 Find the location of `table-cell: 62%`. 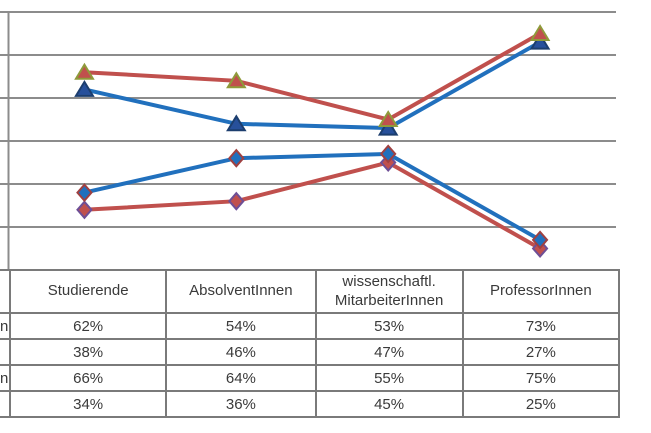

table-cell: 62% is located at coordinates (88, 326).